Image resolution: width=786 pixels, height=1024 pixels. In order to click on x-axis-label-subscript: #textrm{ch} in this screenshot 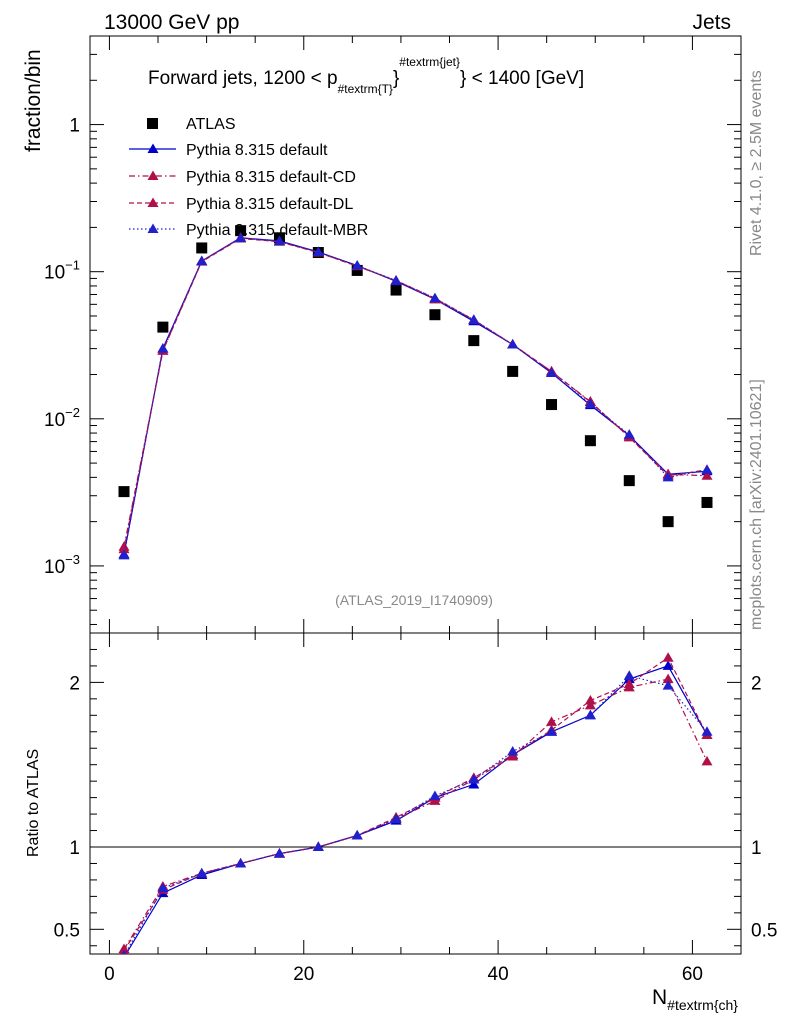, I will do `click(702, 1005)`.